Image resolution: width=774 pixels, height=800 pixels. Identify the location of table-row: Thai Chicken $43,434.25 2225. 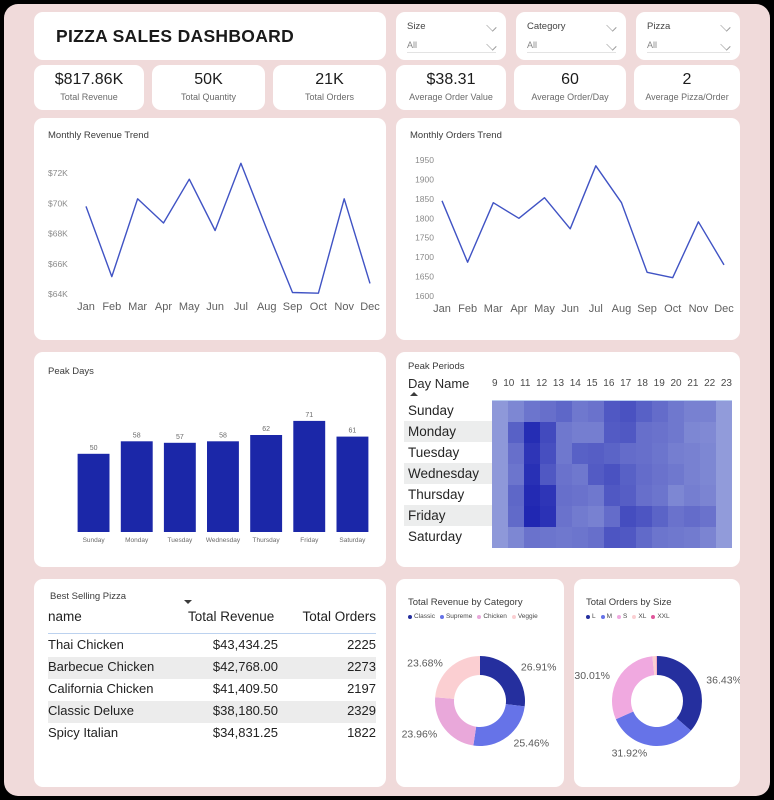
(212, 646).